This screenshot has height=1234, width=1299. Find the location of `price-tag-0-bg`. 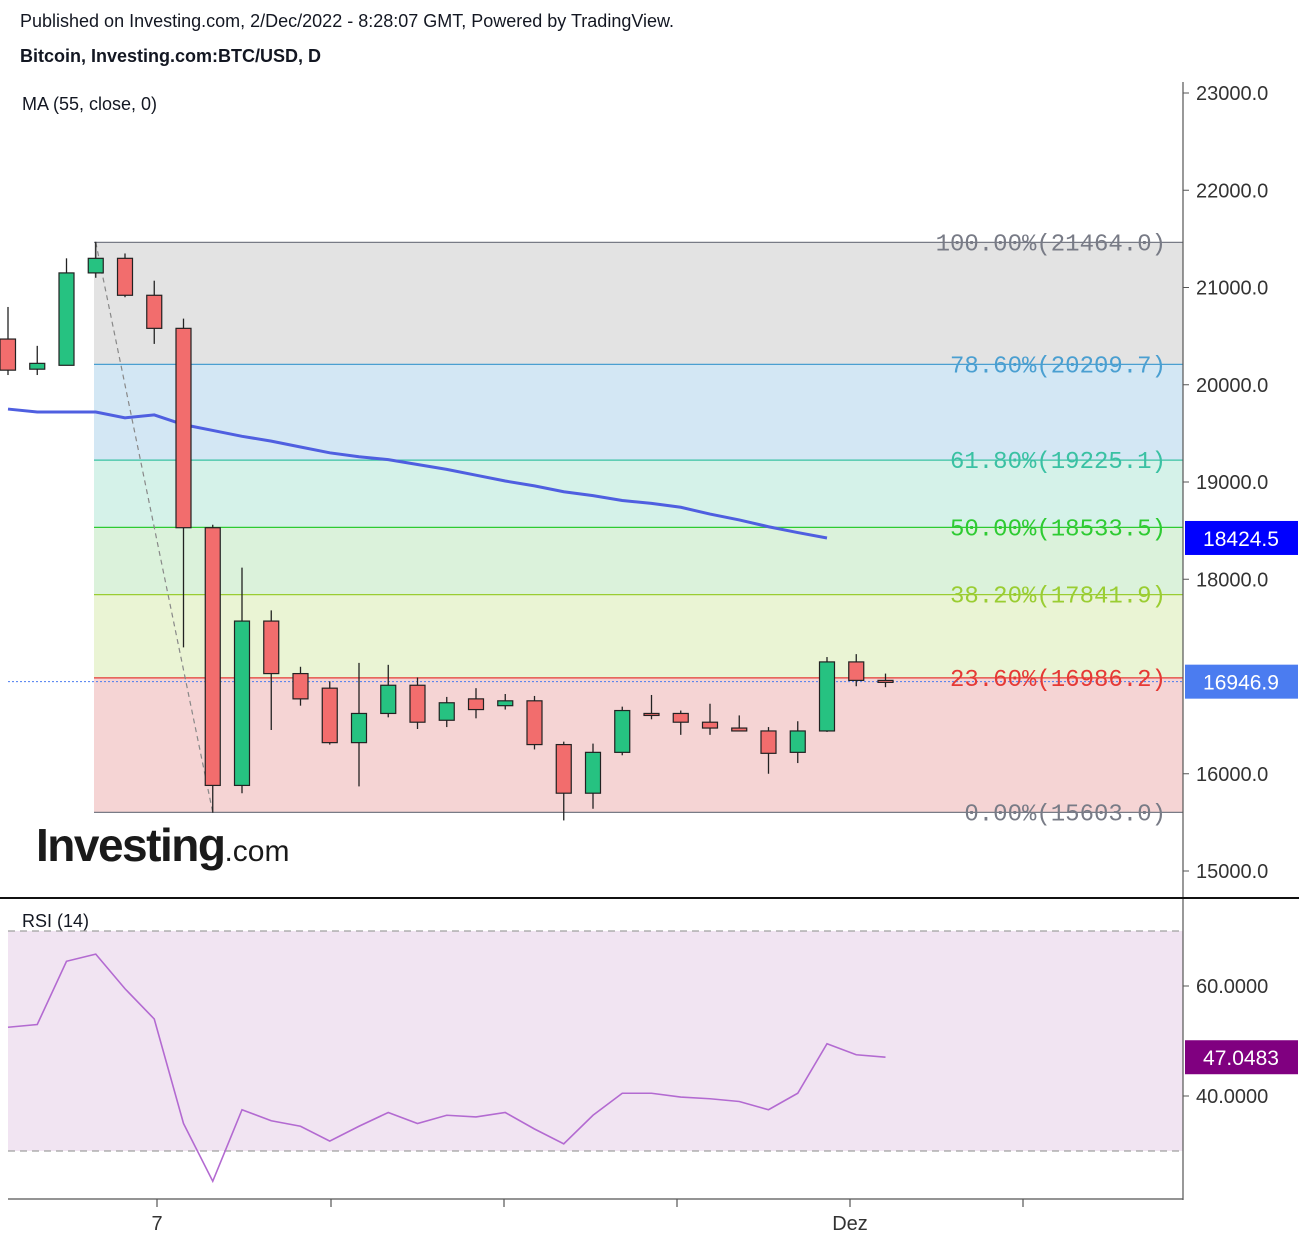

price-tag-0-bg is located at coordinates (1241, 537).